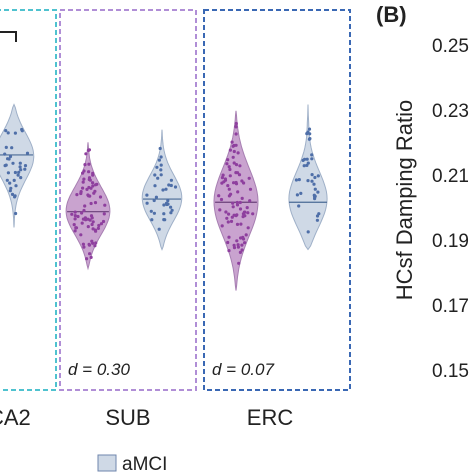 The height and width of the screenshot is (474, 474). What do you see at coordinates (270, 417) in the screenshot?
I see `group-label-erc: ERC` at bounding box center [270, 417].